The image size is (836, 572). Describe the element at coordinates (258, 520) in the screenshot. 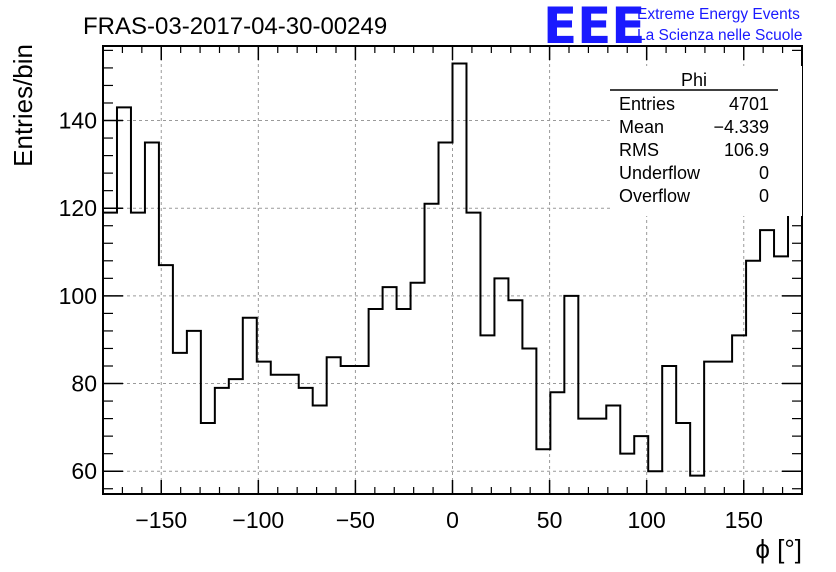

I see `x-tick-label: −100` at that location.